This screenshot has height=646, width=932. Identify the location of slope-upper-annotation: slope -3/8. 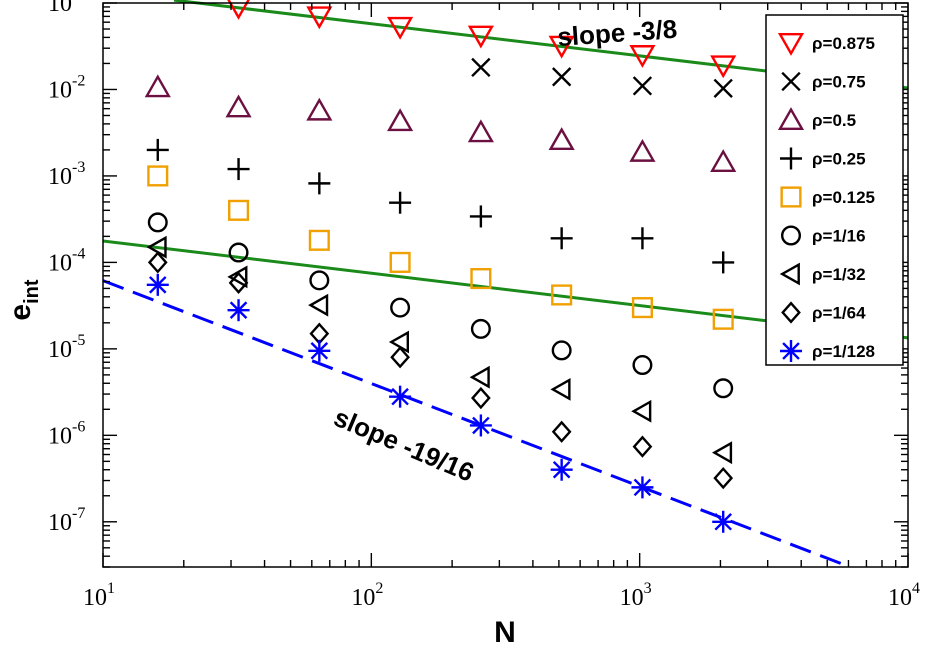
(617, 33).